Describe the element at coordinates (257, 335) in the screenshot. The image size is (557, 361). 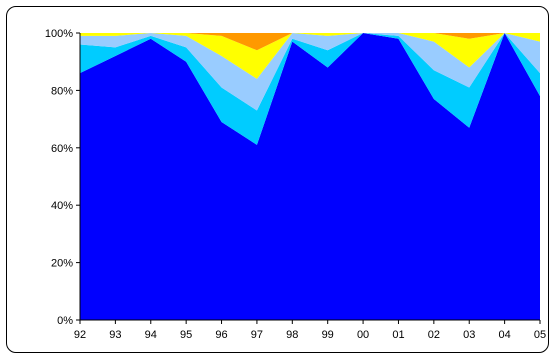
I see `x-tick-label: 97` at that location.